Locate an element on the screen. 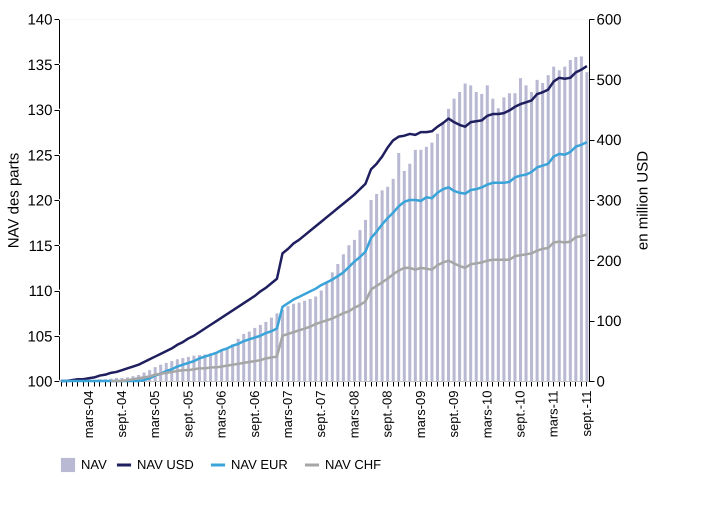 Image resolution: width=713 pixels, height=505 pixels. y-tick-label: 135 is located at coordinates (39, 65).